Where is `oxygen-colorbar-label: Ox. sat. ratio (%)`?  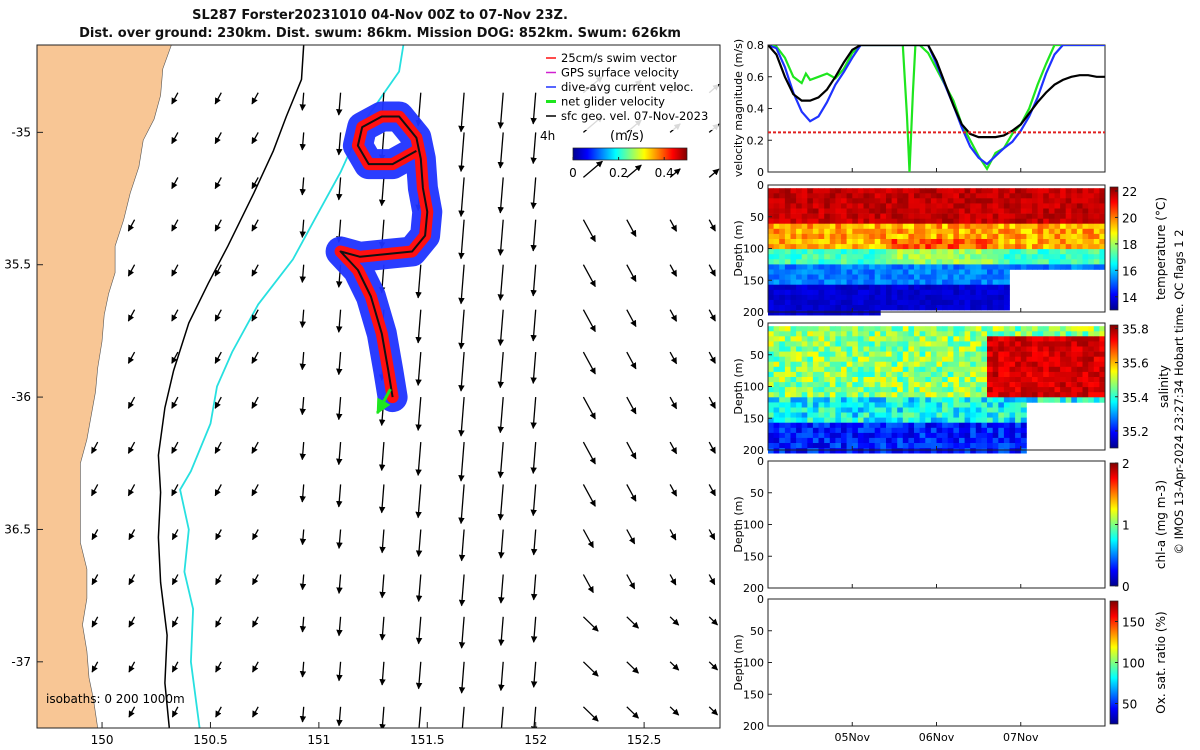
oxygen-colorbar-label: Ox. sat. ratio (%) is located at coordinates (1161, 662).